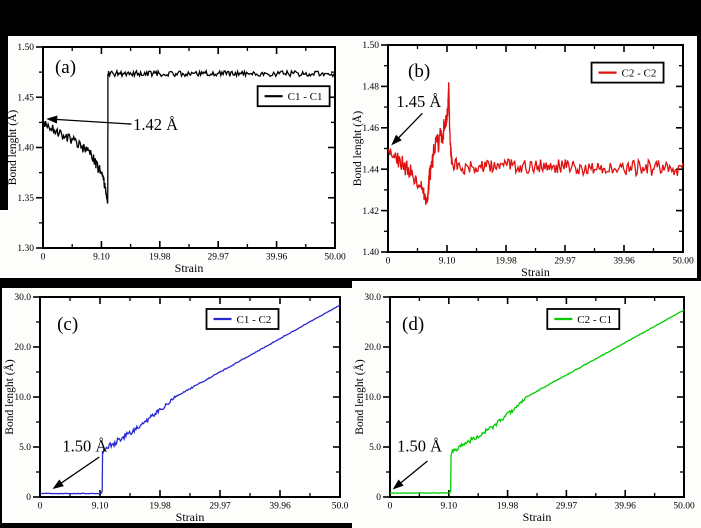 The height and width of the screenshot is (528, 701). I want to click on y-tick-label: 1.30, so click(25, 249).